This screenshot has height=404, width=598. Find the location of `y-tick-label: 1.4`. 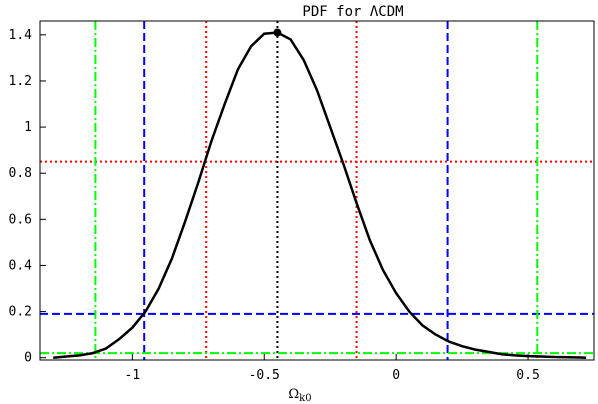

y-tick-label: 1.4 is located at coordinates (21, 35).